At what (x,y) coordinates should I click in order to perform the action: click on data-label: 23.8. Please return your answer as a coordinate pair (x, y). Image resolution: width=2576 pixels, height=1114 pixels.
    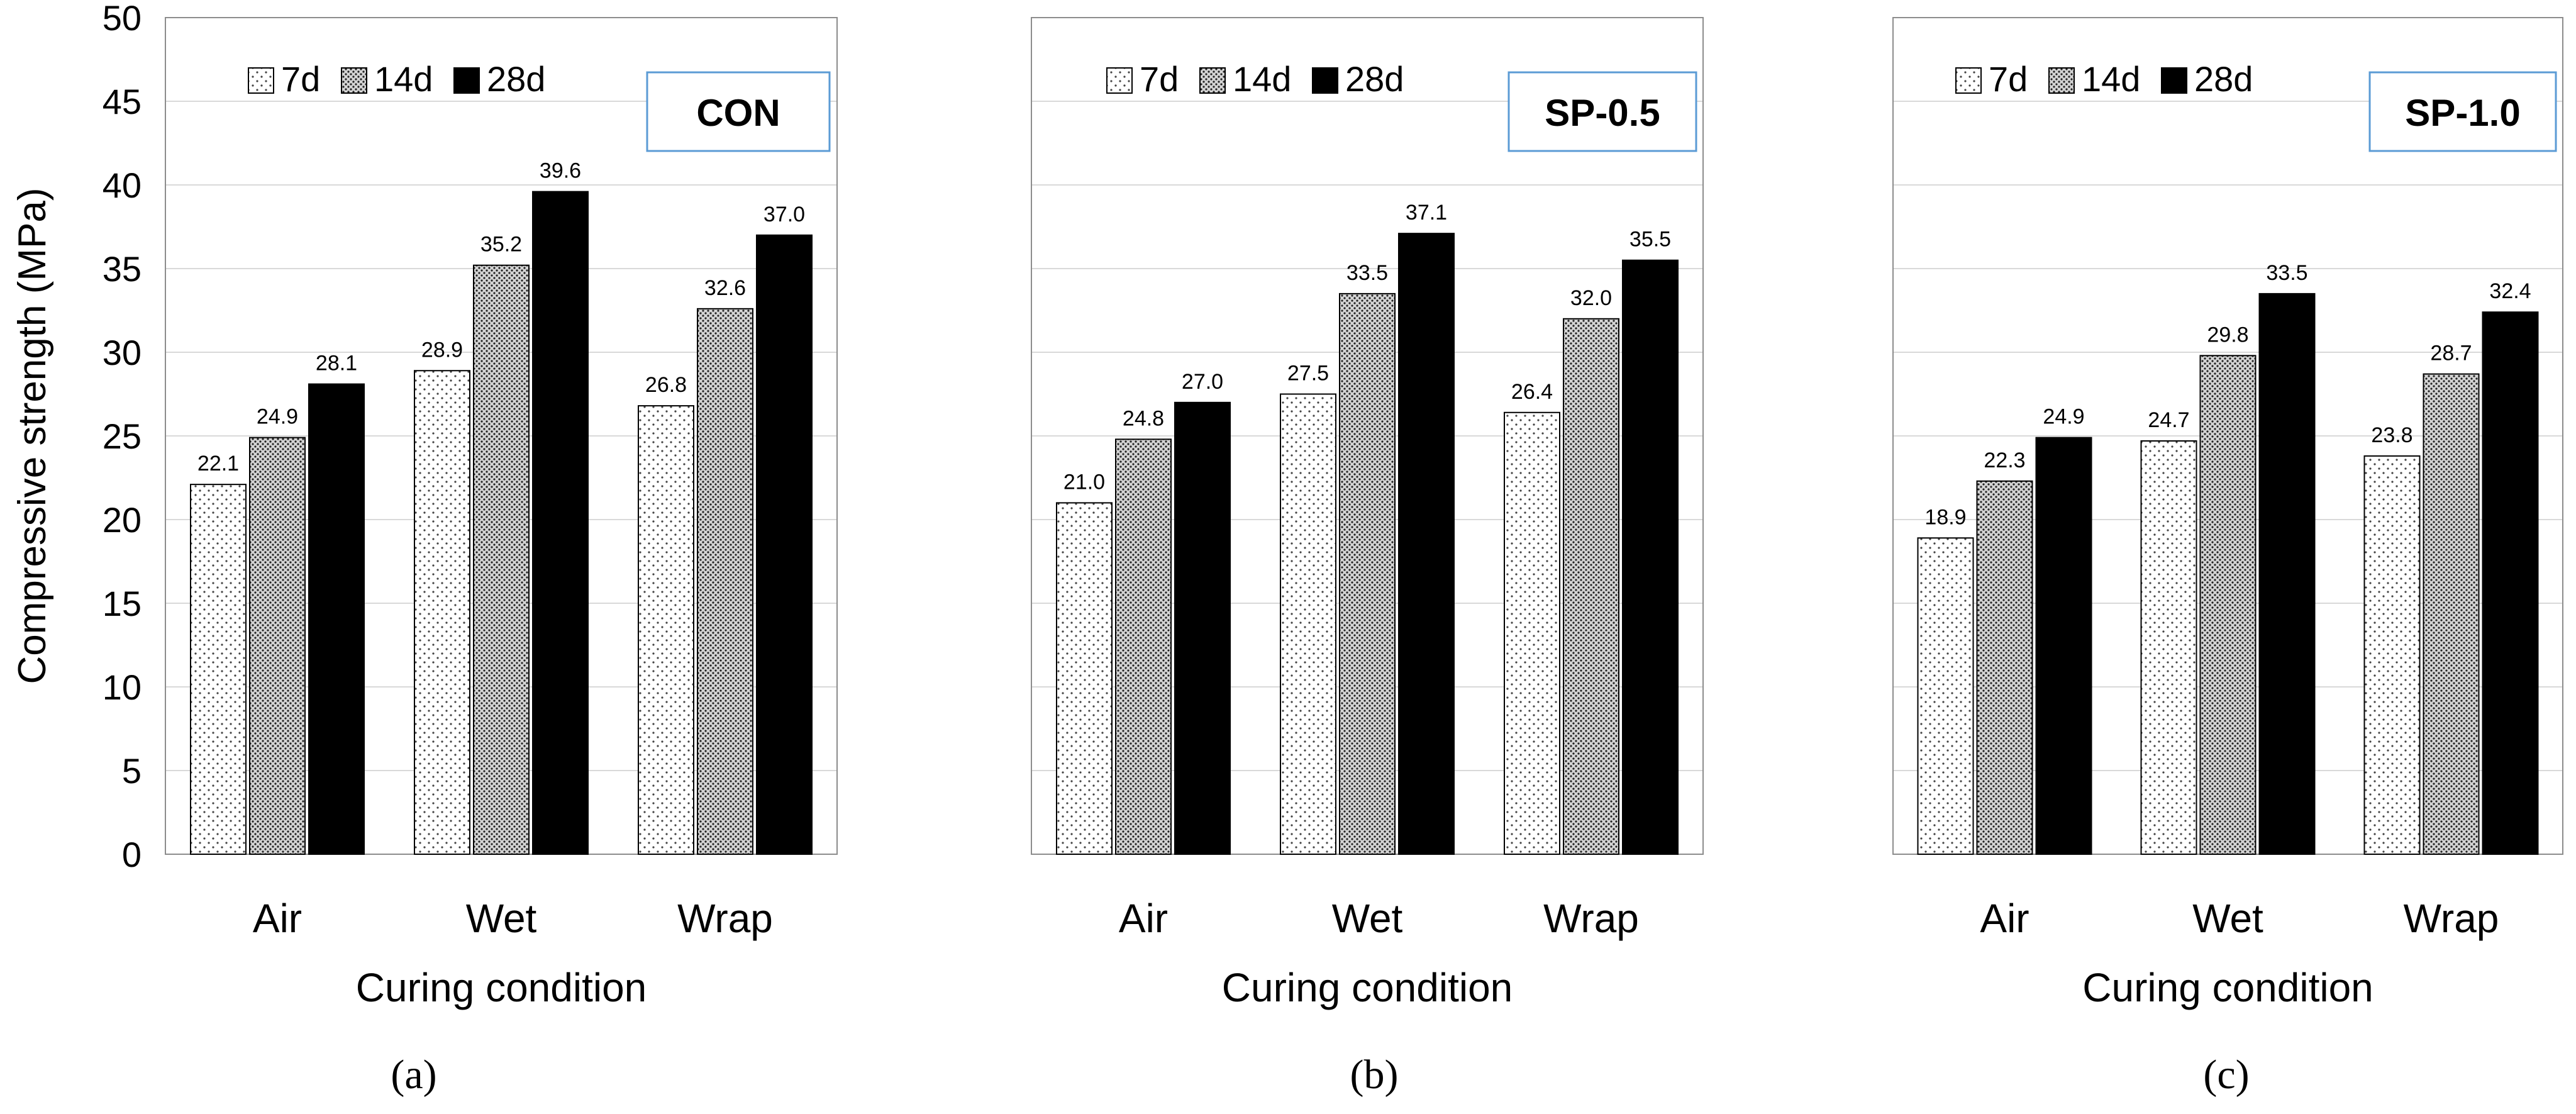
    Looking at the image, I should click on (2391, 435).